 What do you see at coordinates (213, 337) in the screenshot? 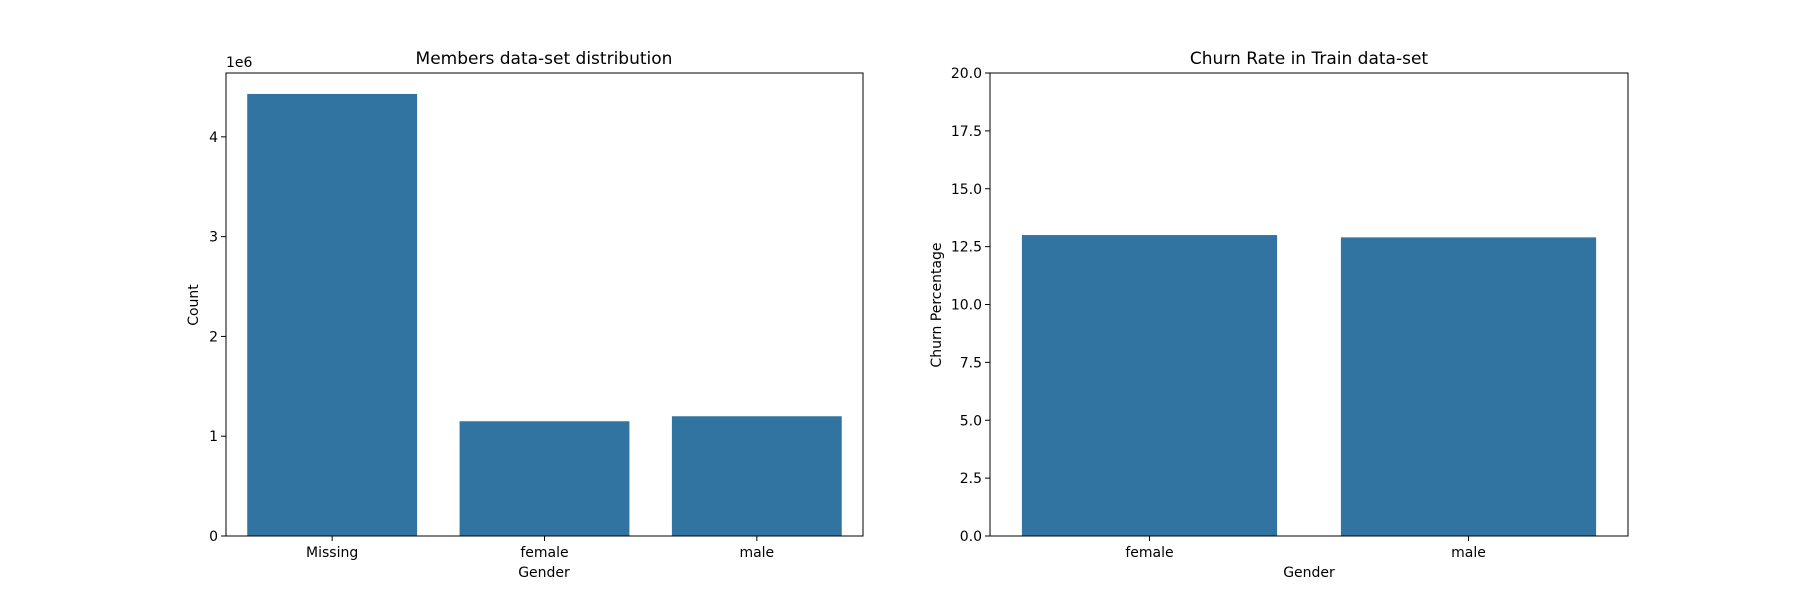
I see `y-tick-label: 2` at bounding box center [213, 337].